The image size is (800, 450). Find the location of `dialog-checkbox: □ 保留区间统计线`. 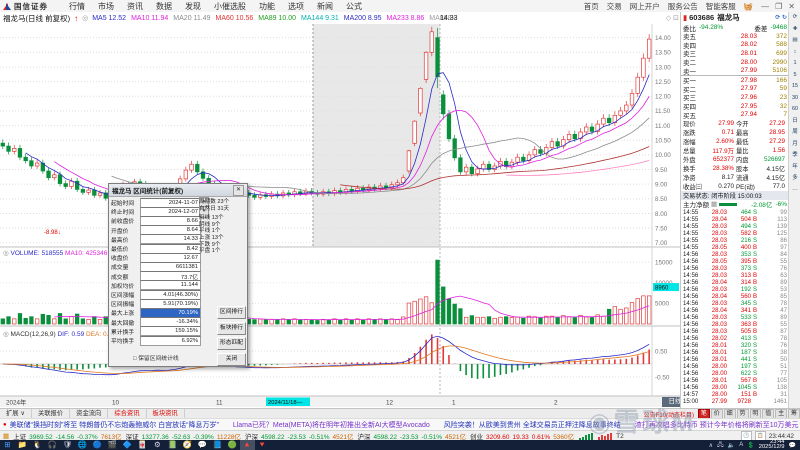

dialog-checkbox: □ 保留区间统计线 is located at coordinates (156, 359).